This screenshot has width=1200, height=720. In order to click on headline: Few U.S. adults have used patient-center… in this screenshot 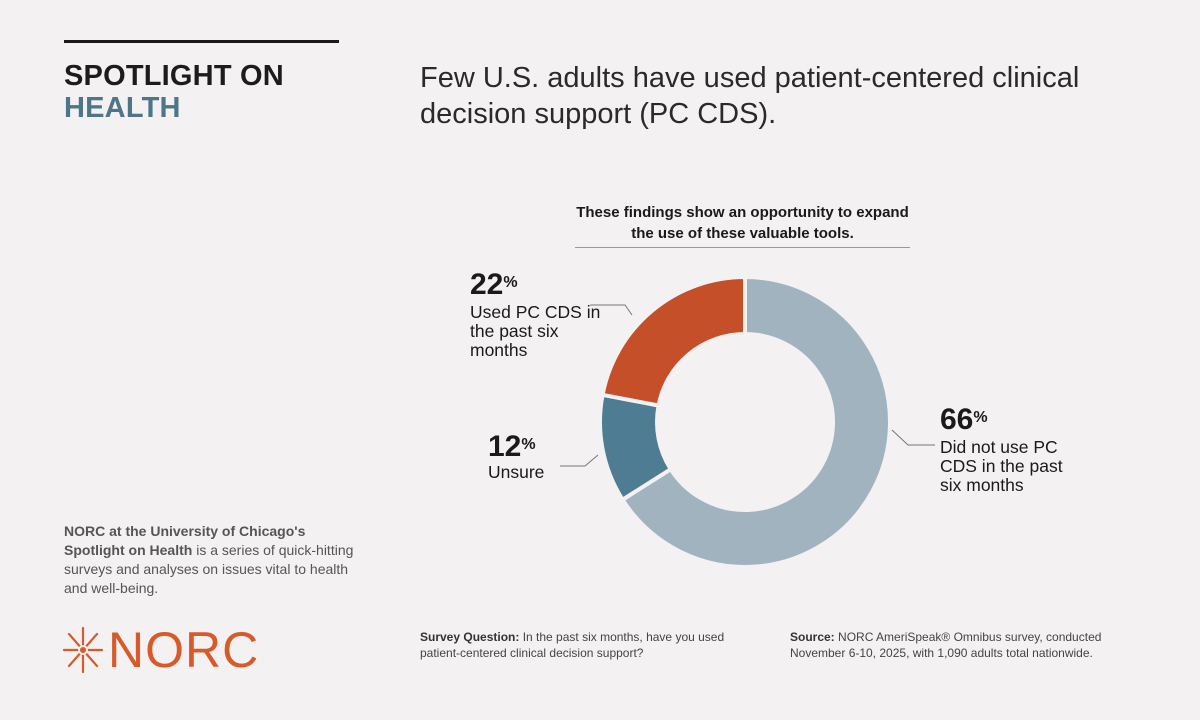, I will do `click(750, 96)`.